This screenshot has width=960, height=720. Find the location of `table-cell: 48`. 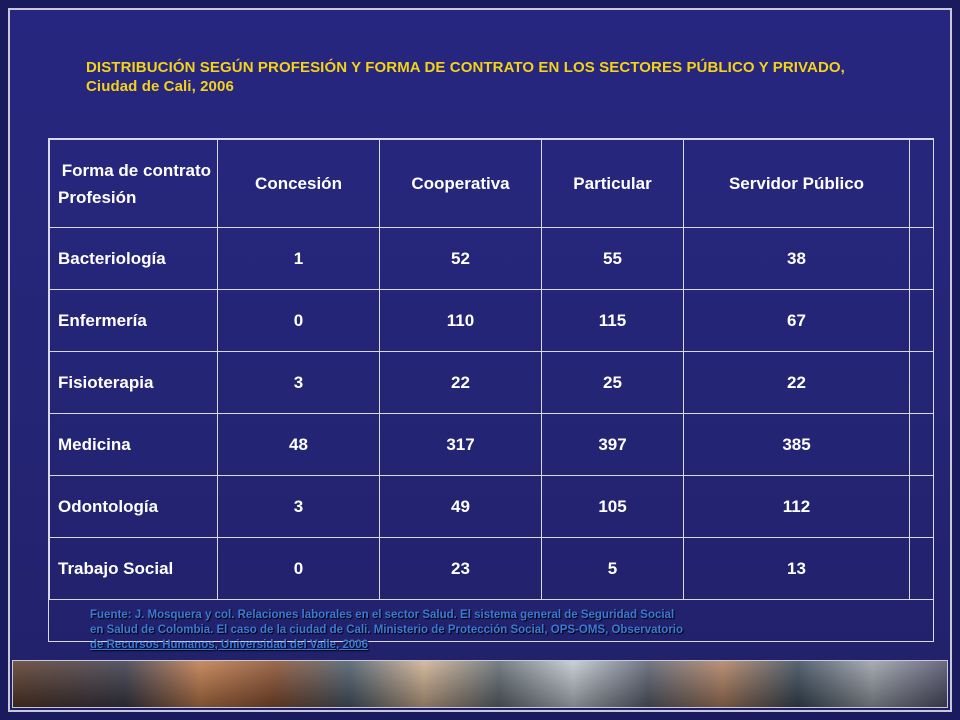

table-cell: 48 is located at coordinates (298, 444).